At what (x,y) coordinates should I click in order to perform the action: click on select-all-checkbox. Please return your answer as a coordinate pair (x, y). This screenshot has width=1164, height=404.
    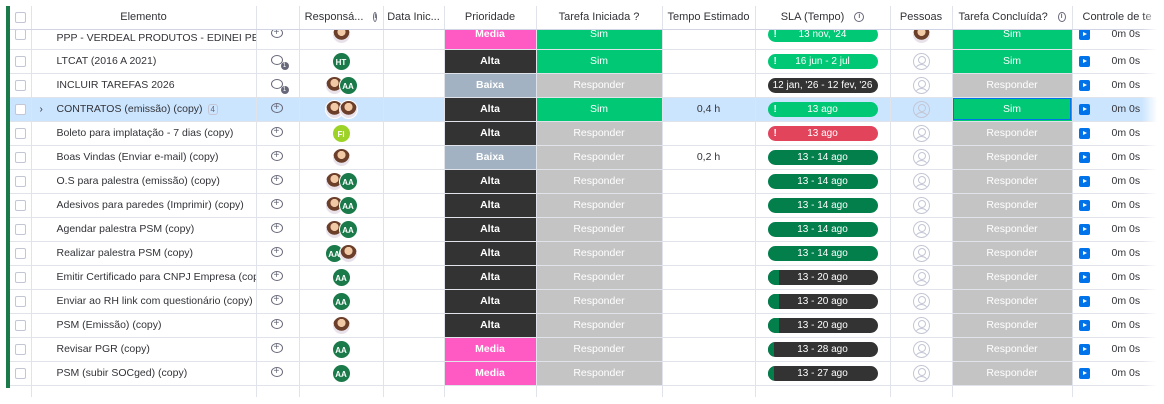
    Looking at the image, I should click on (20, 17).